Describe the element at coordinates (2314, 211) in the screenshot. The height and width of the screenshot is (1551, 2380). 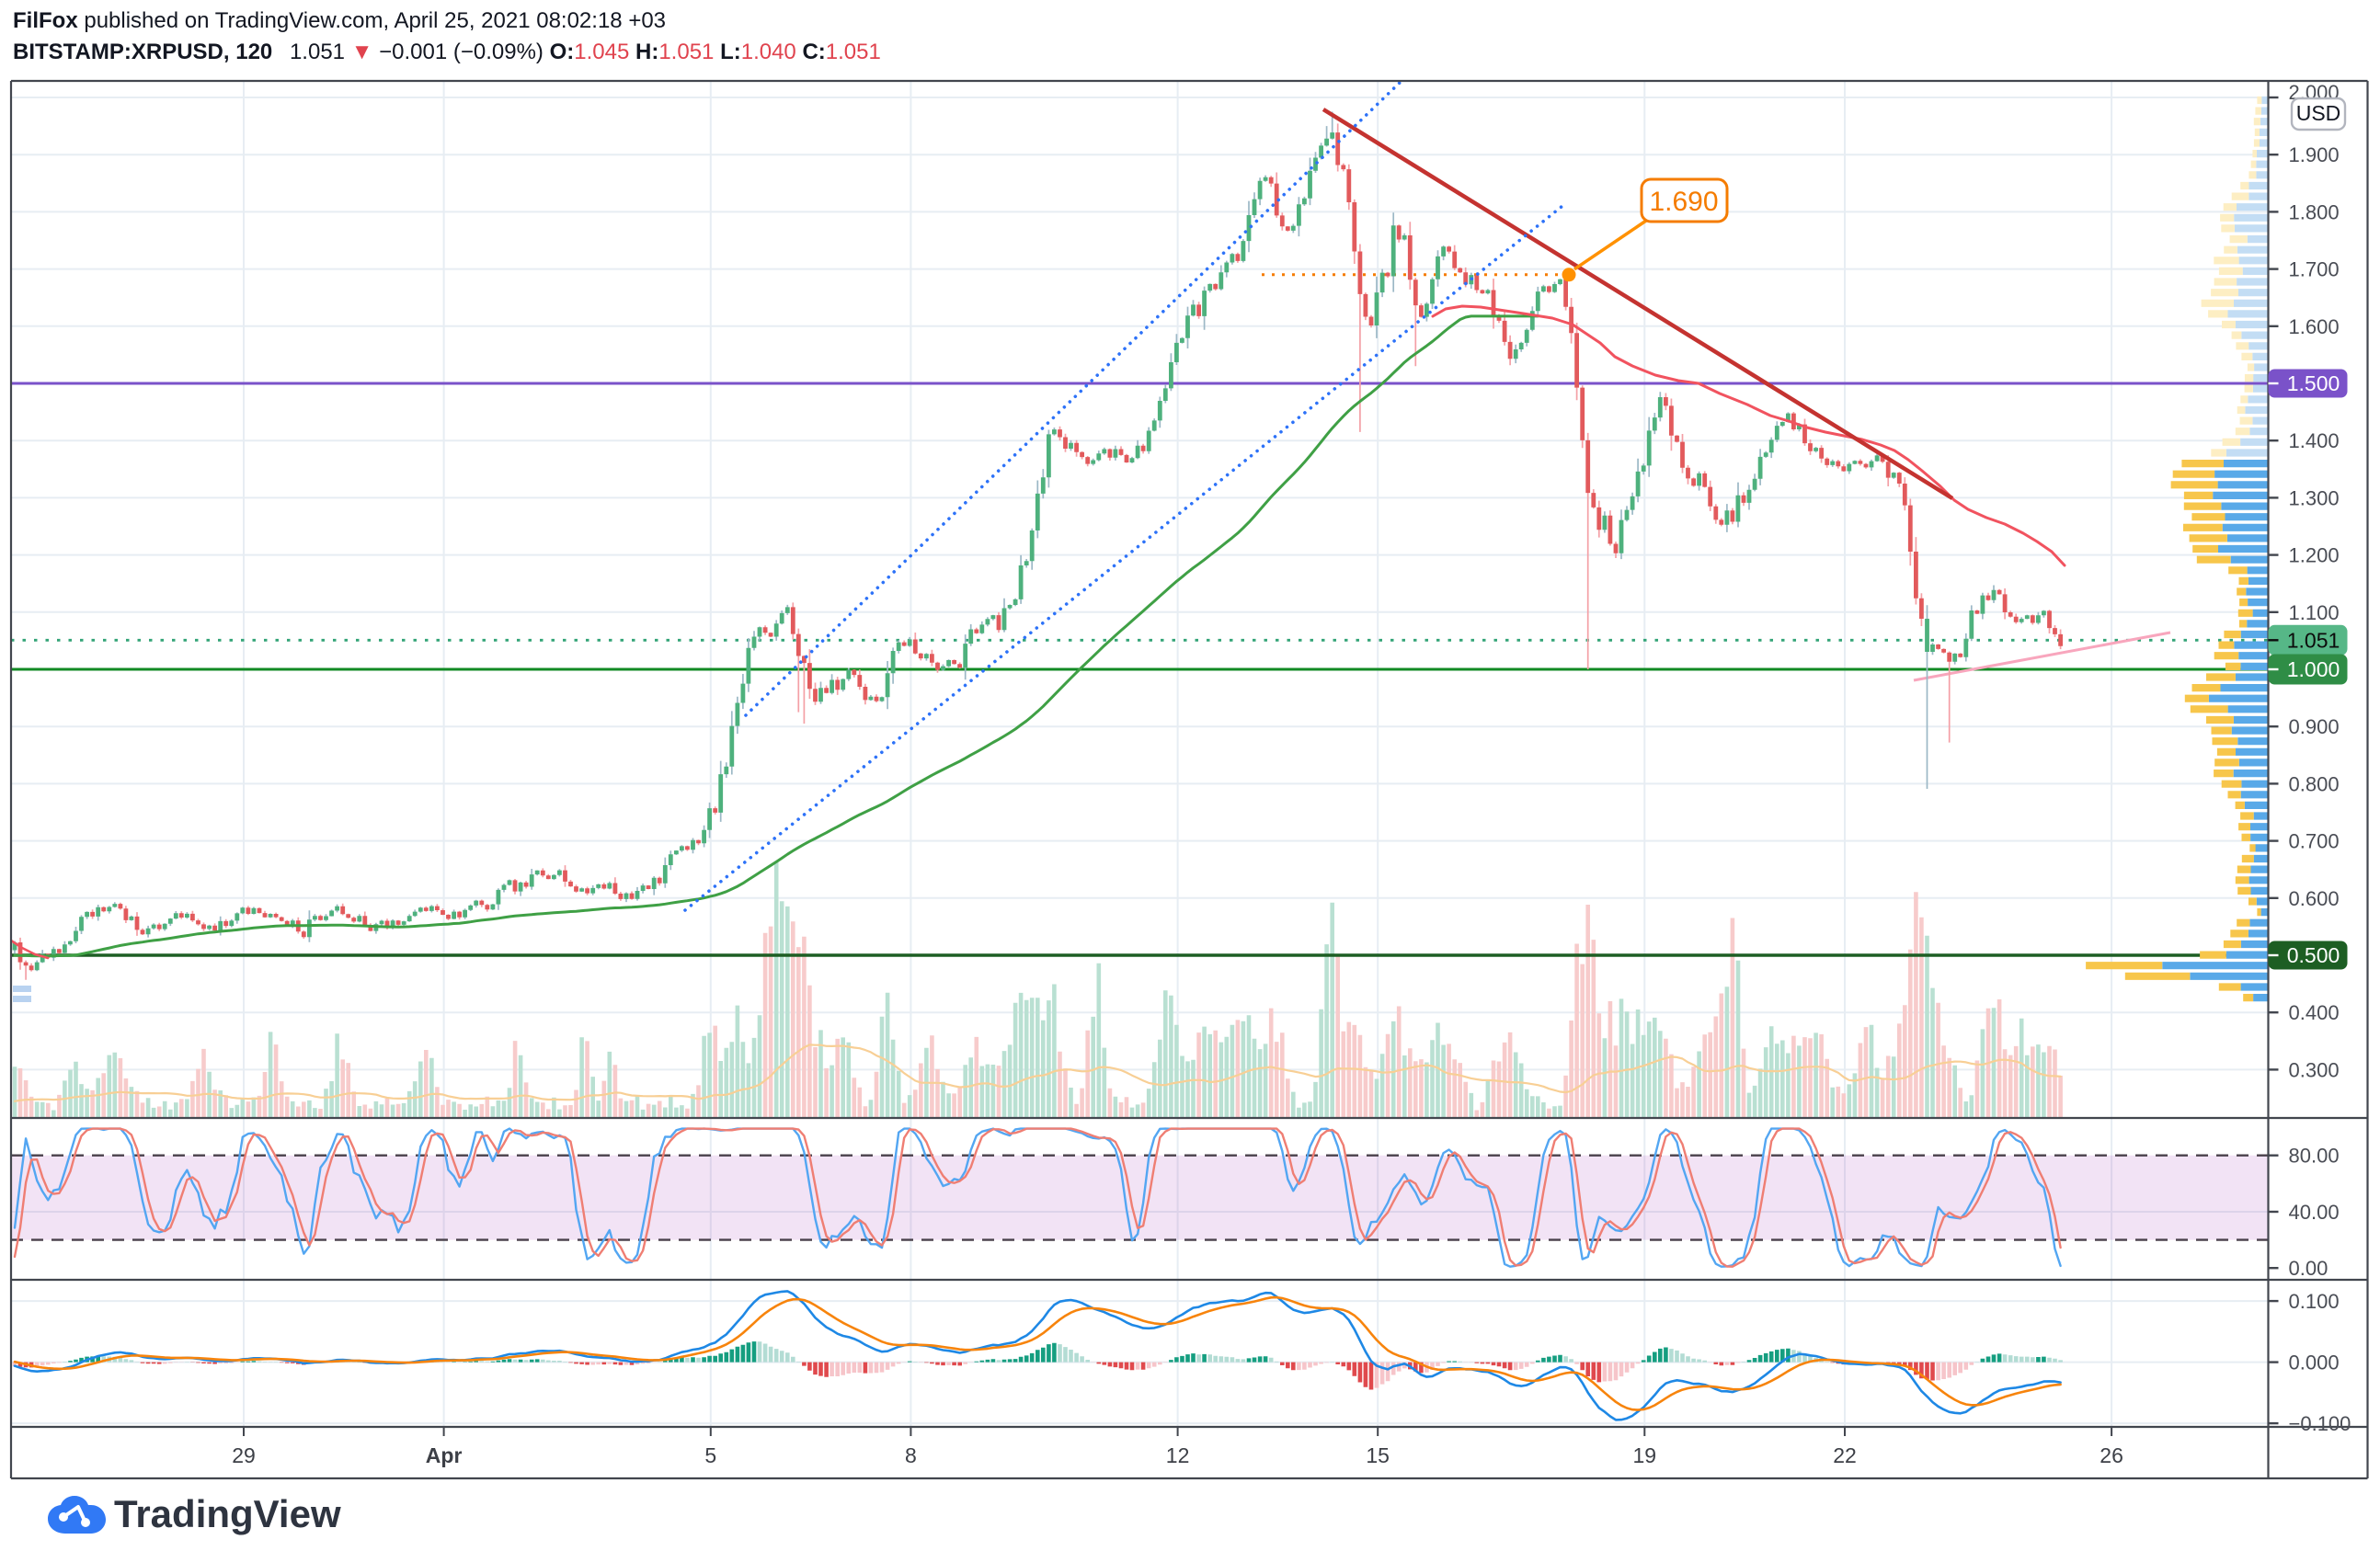
I see `svg-text: 1.800` at that location.